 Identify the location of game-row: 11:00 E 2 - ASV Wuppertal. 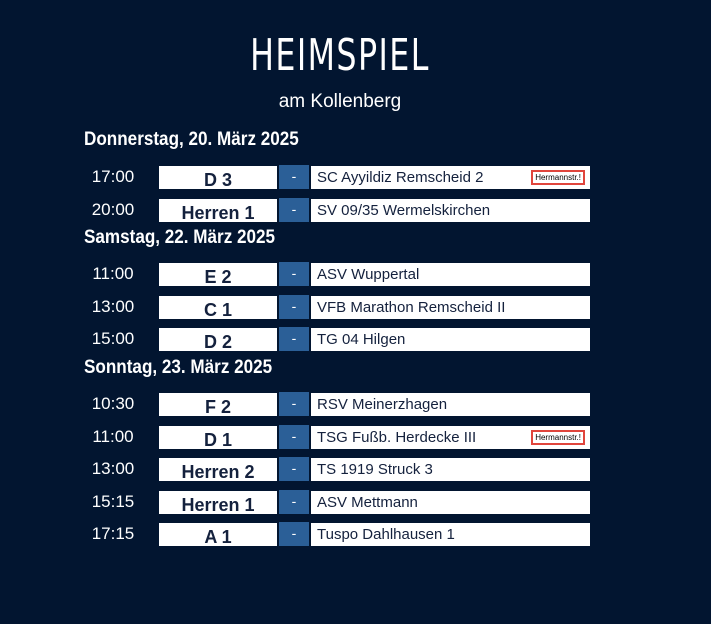
(355, 274).